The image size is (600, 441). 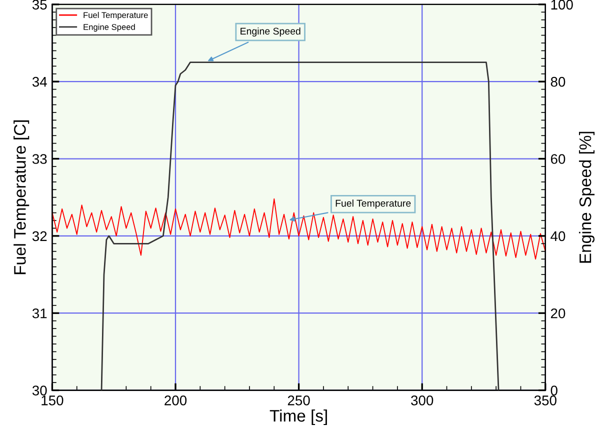 What do you see at coordinates (39, 391) in the screenshot?
I see `y-tick-label: 30` at bounding box center [39, 391].